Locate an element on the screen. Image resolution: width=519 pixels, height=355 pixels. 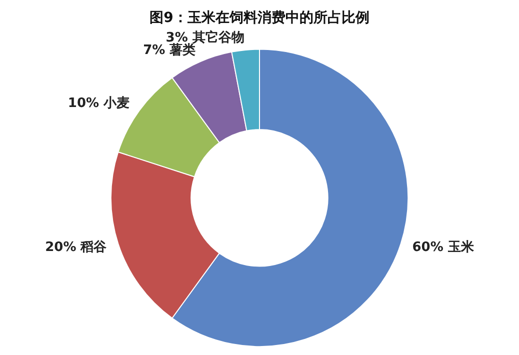
slice-label: 20% 稻谷 is located at coordinates (76, 247).